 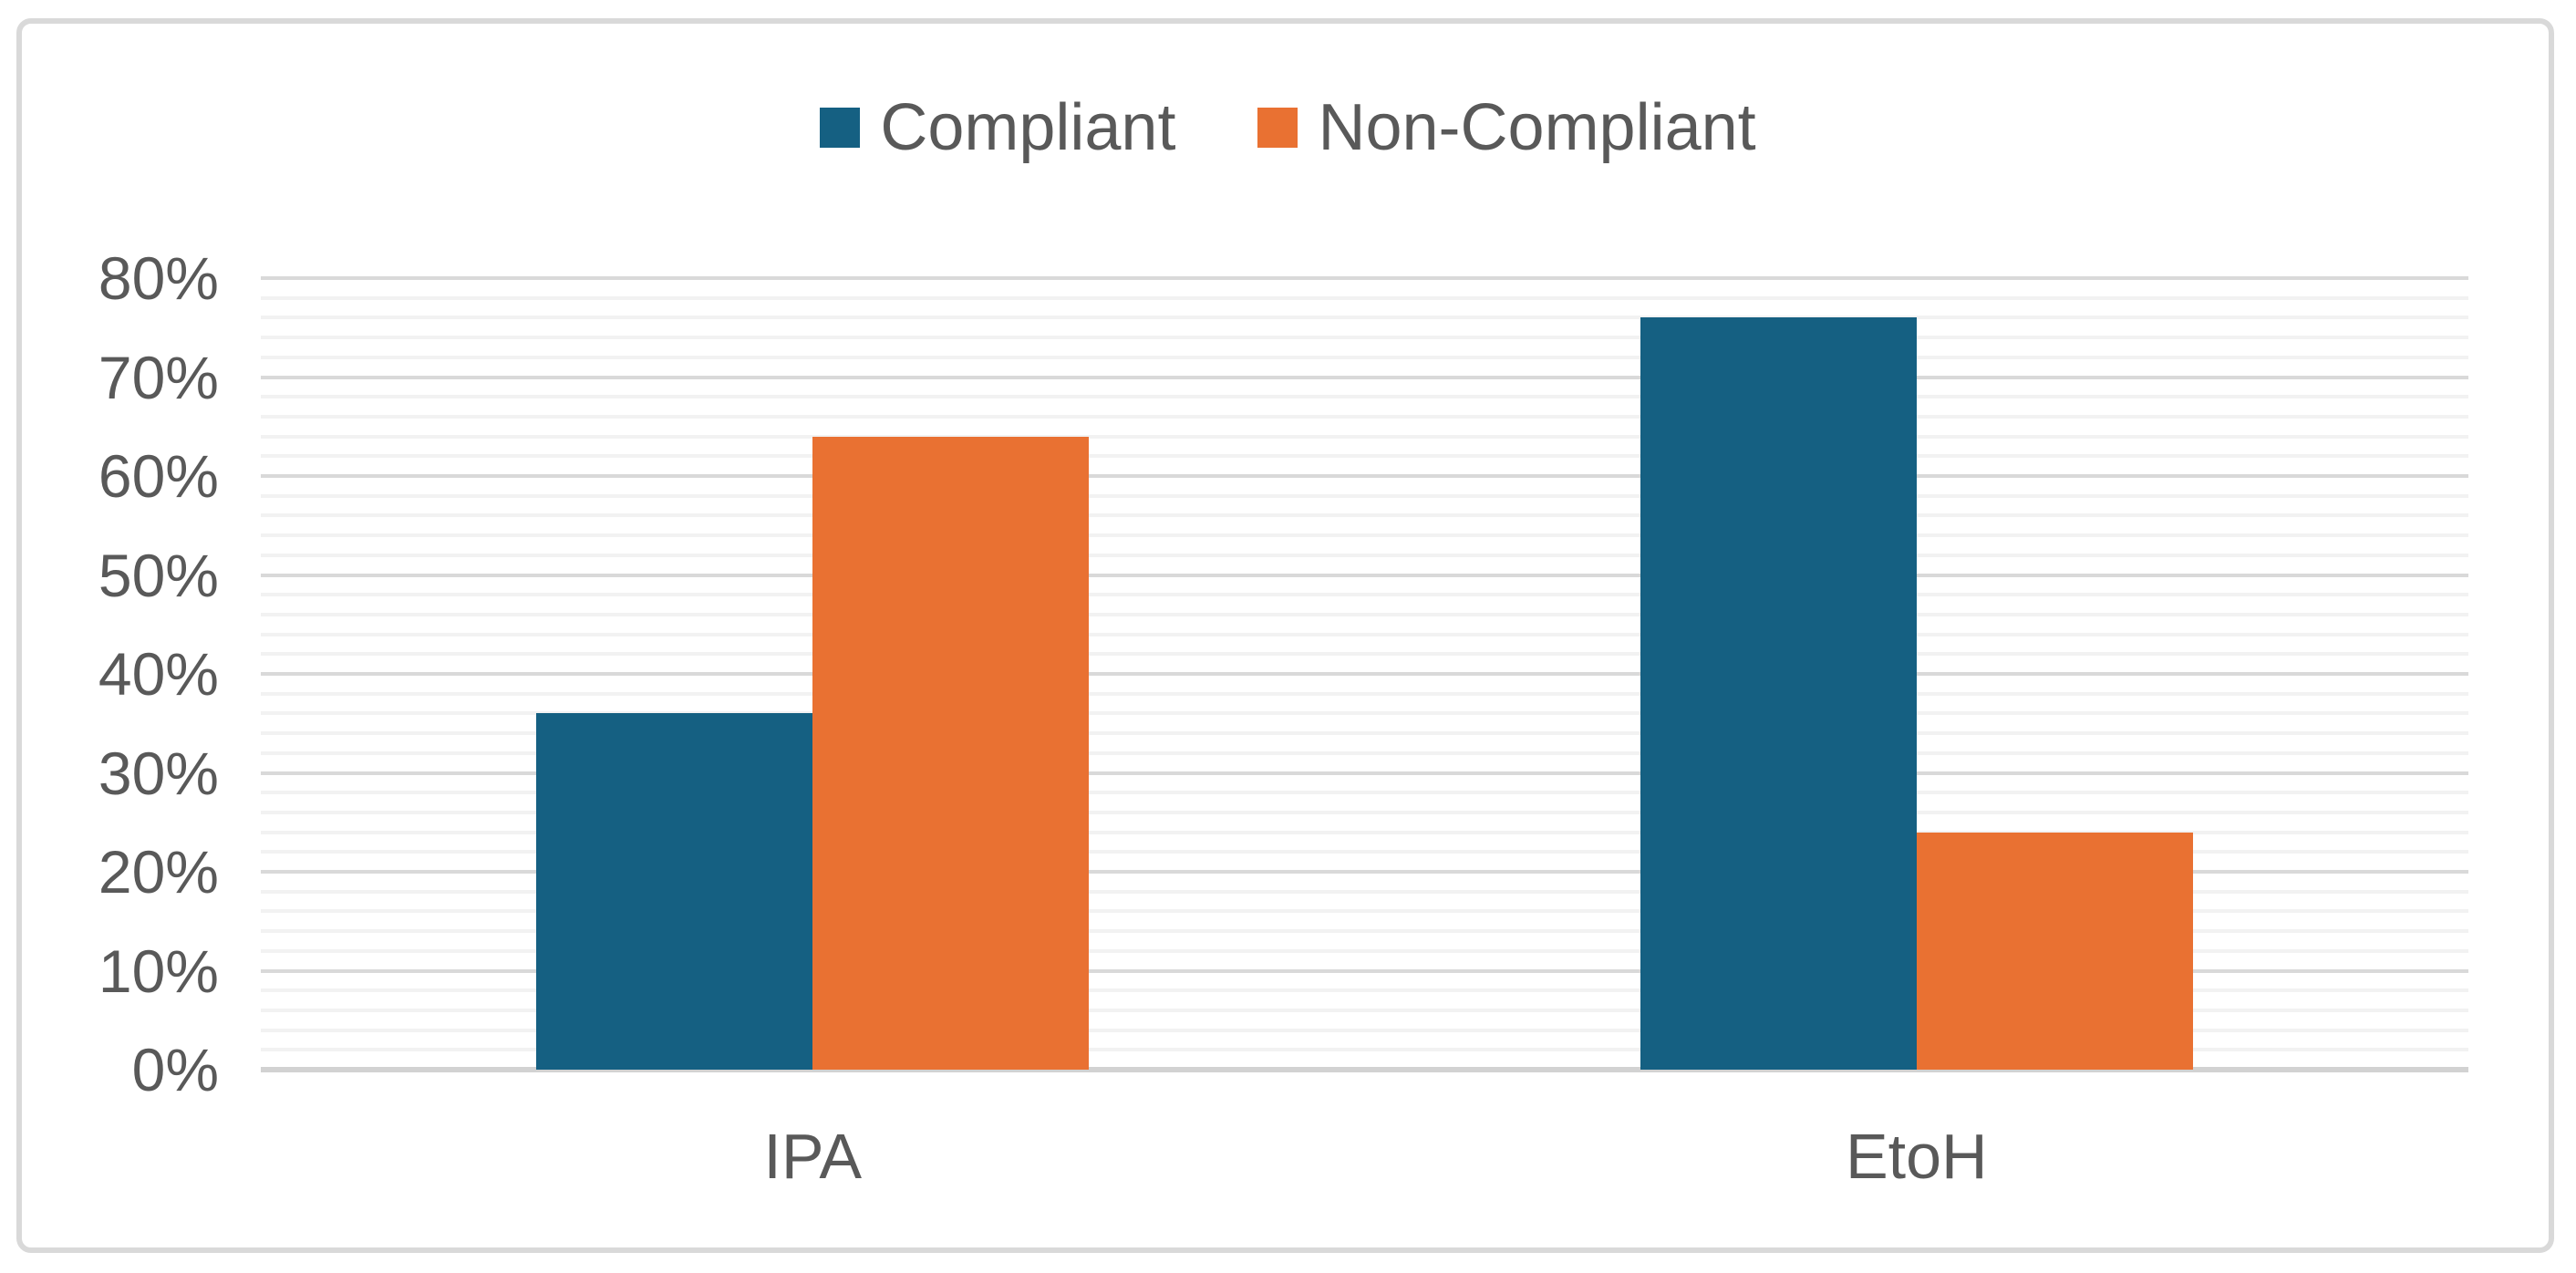 I want to click on bar-ipa-compliant, so click(x=674, y=891).